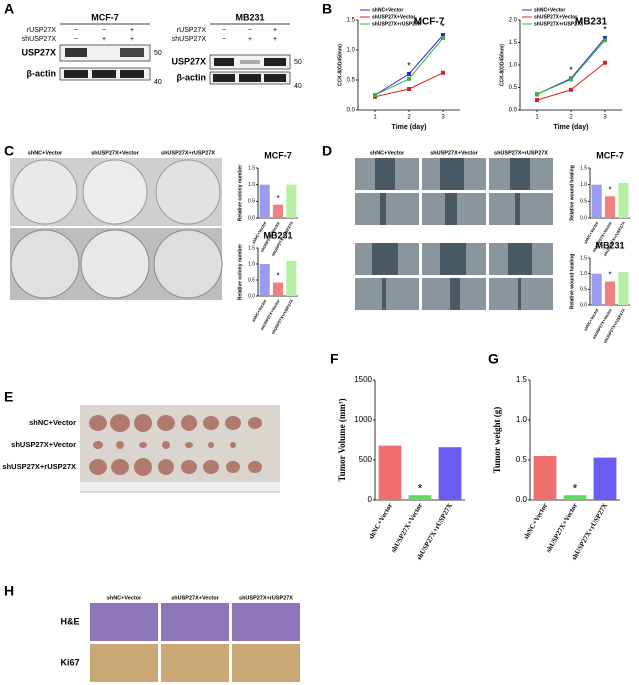  I want to click on cell-line: MCF-7, so click(105, 17).